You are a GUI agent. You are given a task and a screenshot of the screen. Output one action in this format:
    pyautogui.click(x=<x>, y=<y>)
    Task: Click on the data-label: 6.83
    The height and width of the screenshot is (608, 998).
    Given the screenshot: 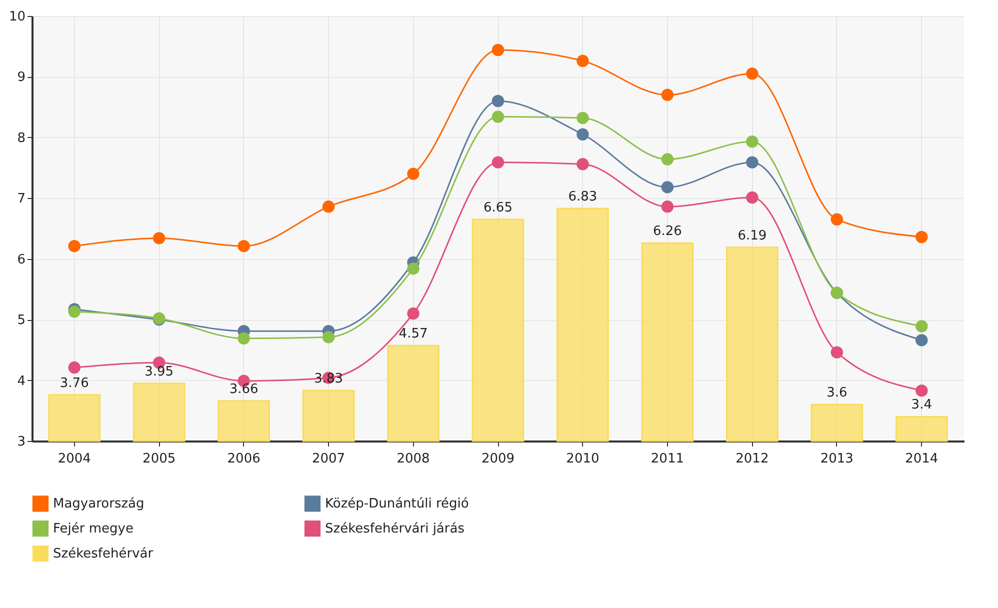 What is the action you would take?
    pyautogui.click(x=583, y=196)
    